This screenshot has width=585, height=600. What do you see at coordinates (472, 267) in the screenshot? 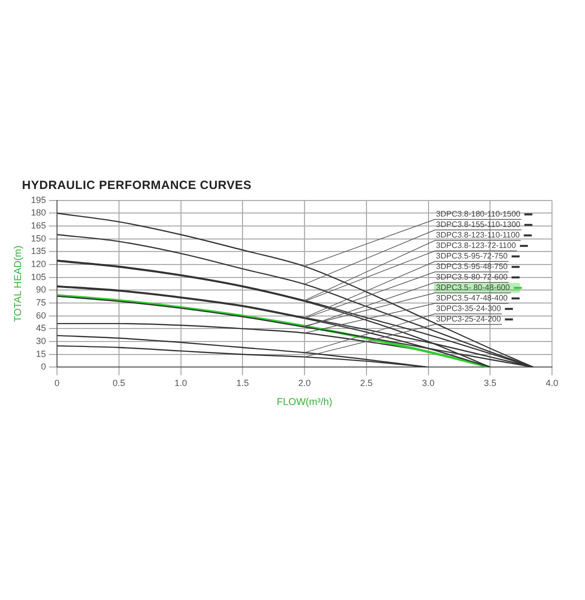
I see `legend-label: 3DPC3.5-95-48-750` at bounding box center [472, 267].